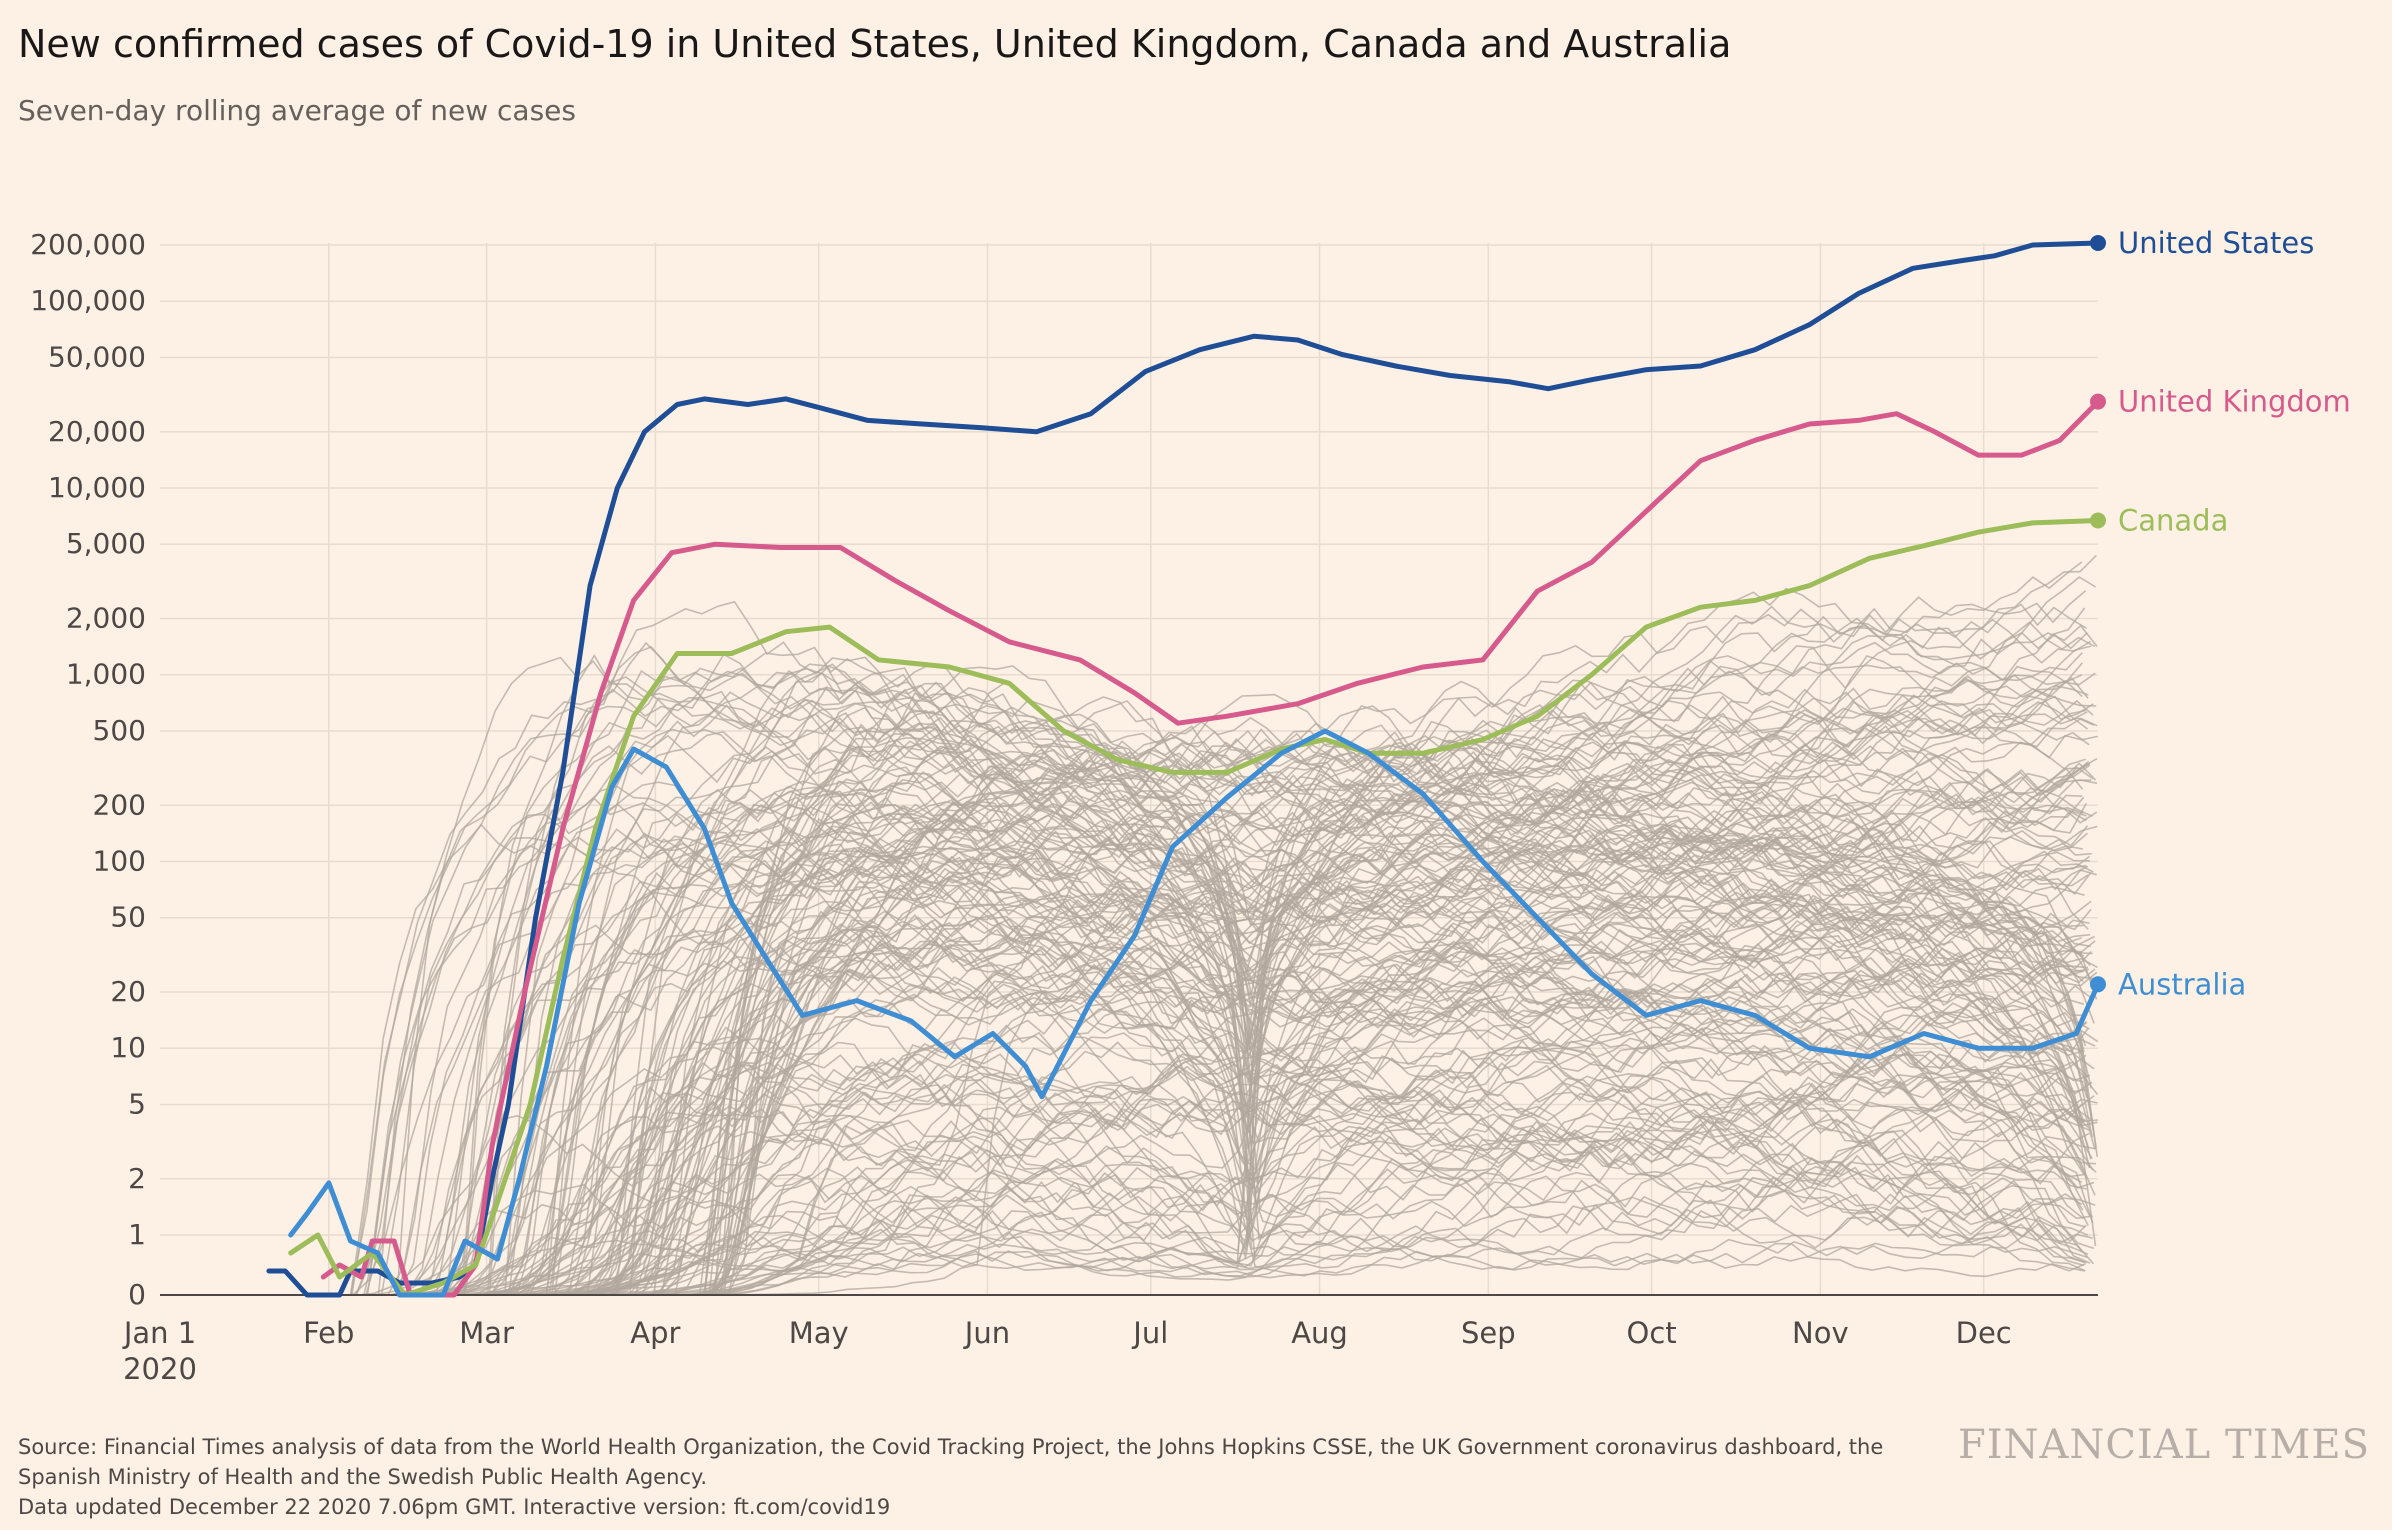 This screenshot has height=1530, width=2392. I want to click on series-end-dot-australia, so click(2098, 984).